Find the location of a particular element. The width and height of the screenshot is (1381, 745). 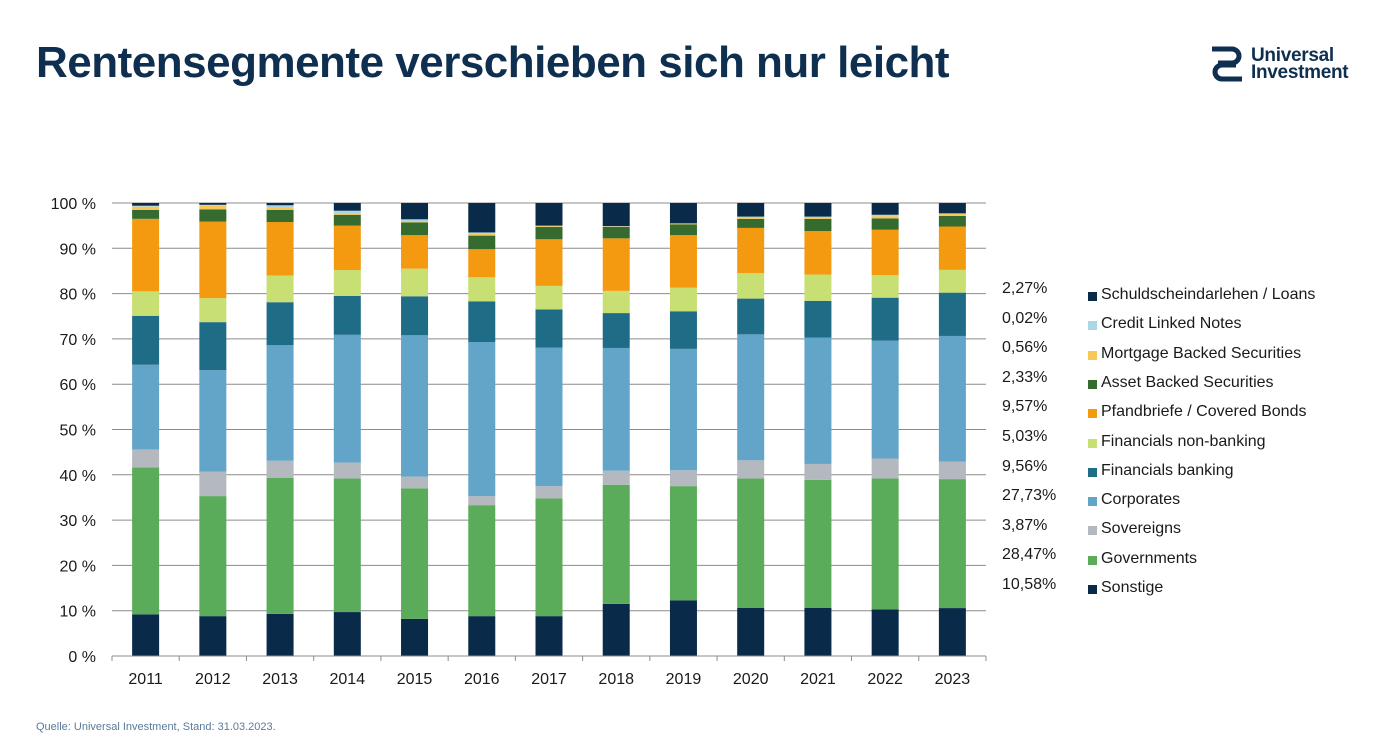

segment-value-label: 0,56% is located at coordinates (1025, 348).